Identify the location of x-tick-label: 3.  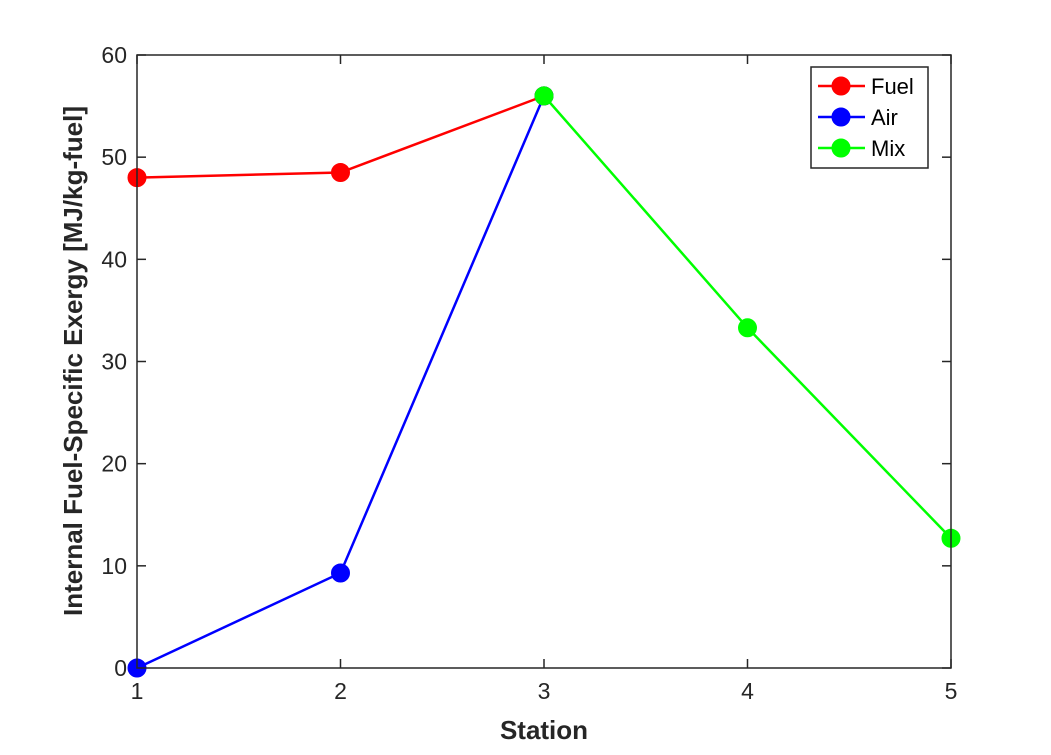
(544, 691).